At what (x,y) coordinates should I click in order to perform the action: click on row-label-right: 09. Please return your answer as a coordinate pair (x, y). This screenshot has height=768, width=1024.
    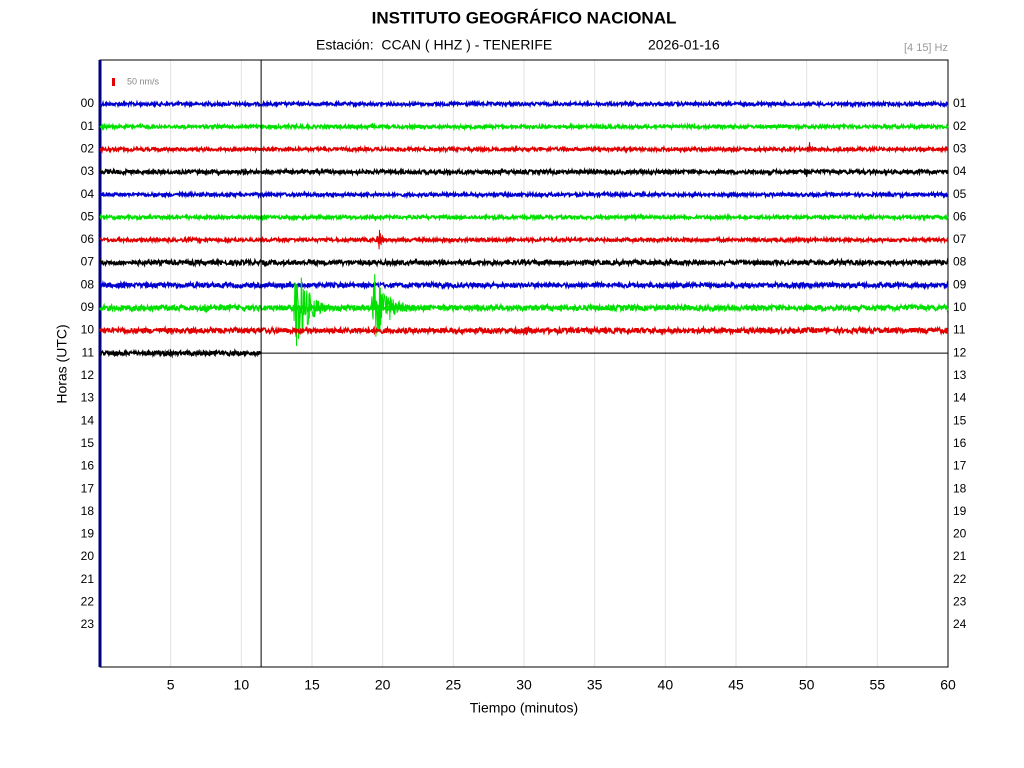
    Looking at the image, I should click on (960, 284).